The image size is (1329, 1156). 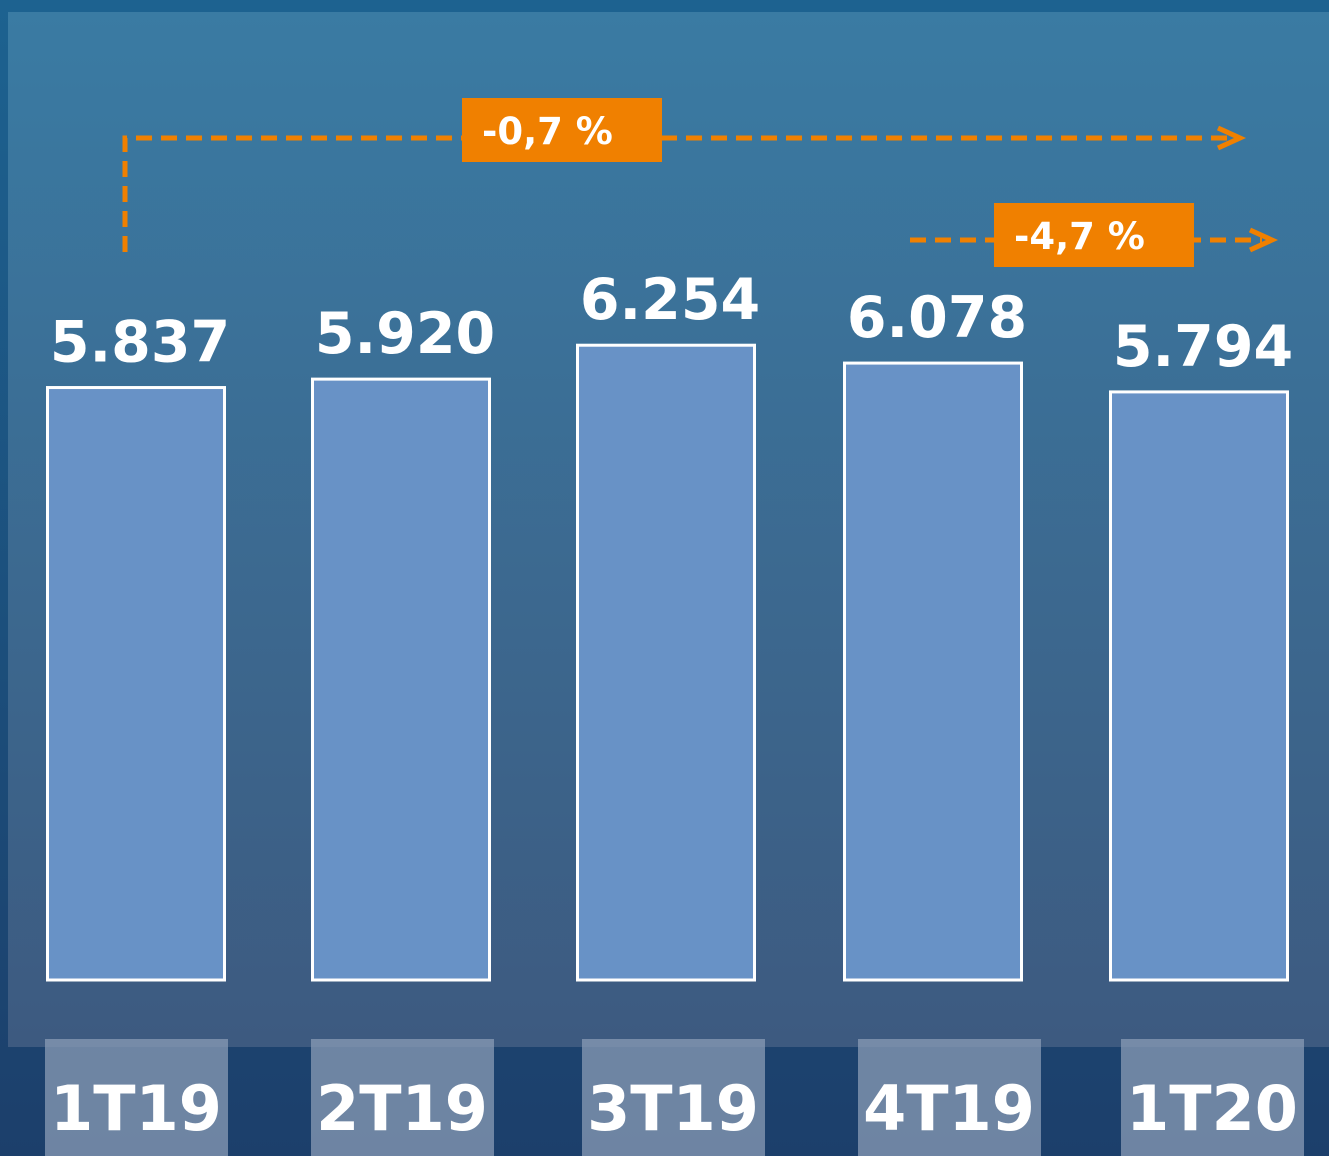 I want to click on x-tick-label: 1T19, so click(x=136, y=1108).